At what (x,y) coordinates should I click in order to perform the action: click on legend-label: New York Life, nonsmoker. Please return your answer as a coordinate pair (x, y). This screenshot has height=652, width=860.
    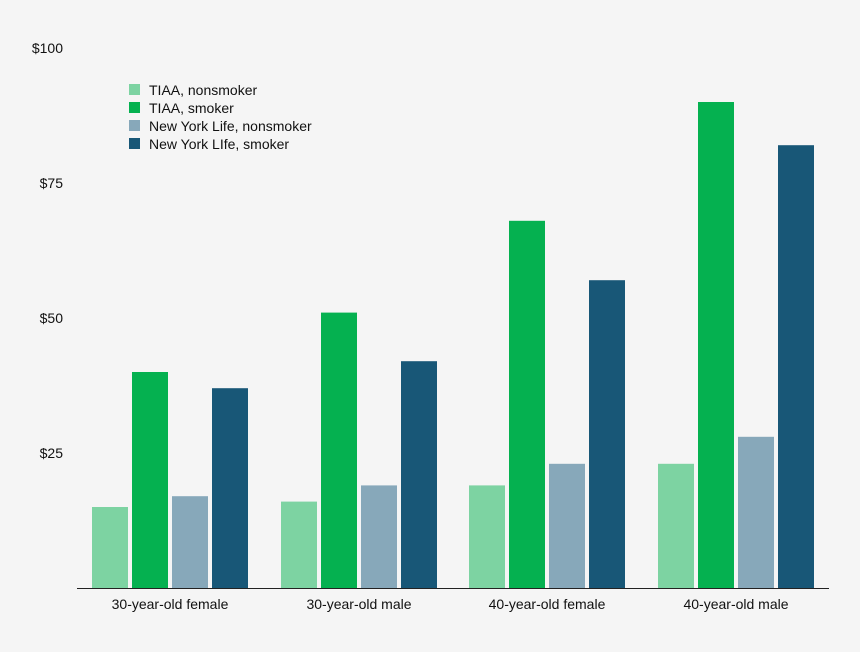
    Looking at the image, I should click on (230, 126).